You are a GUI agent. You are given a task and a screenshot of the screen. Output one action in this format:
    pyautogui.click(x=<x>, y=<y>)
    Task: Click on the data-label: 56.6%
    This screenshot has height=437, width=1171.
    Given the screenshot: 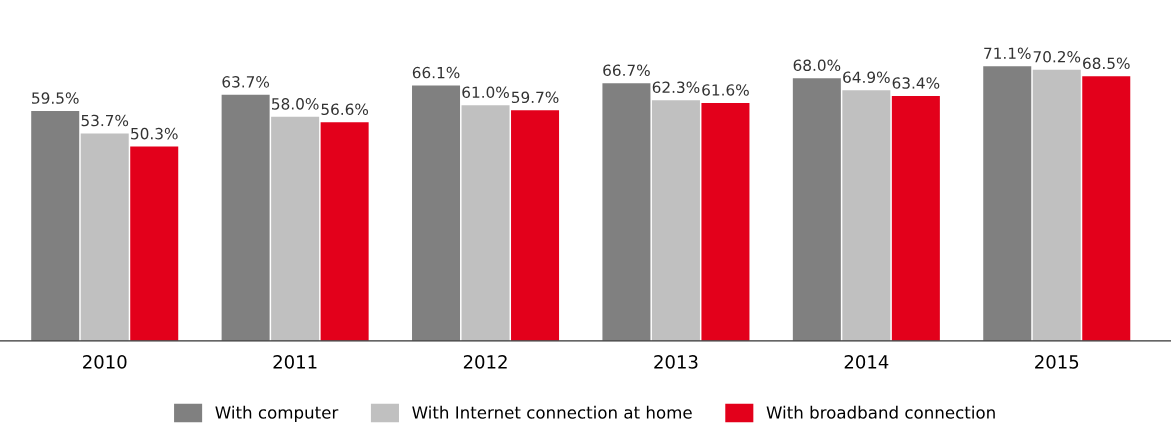 What is the action you would take?
    pyautogui.click(x=345, y=109)
    